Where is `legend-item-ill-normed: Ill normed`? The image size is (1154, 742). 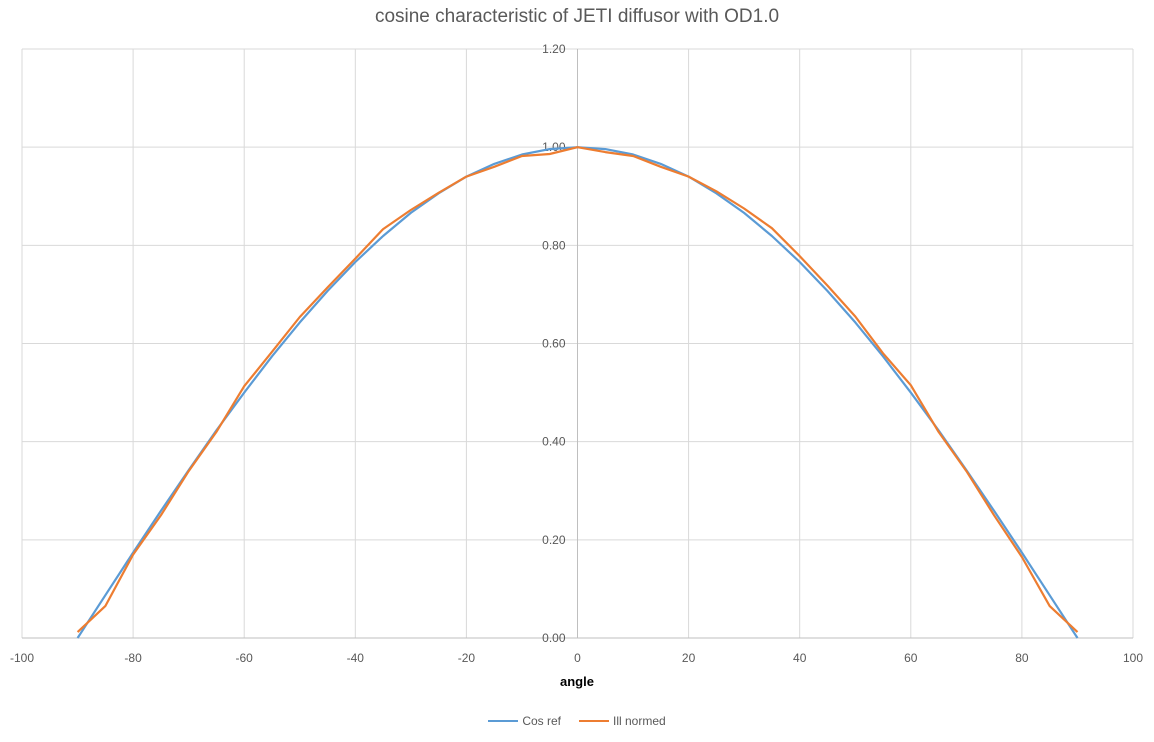
legend-item-ill-normed: Ill normed is located at coordinates (622, 721).